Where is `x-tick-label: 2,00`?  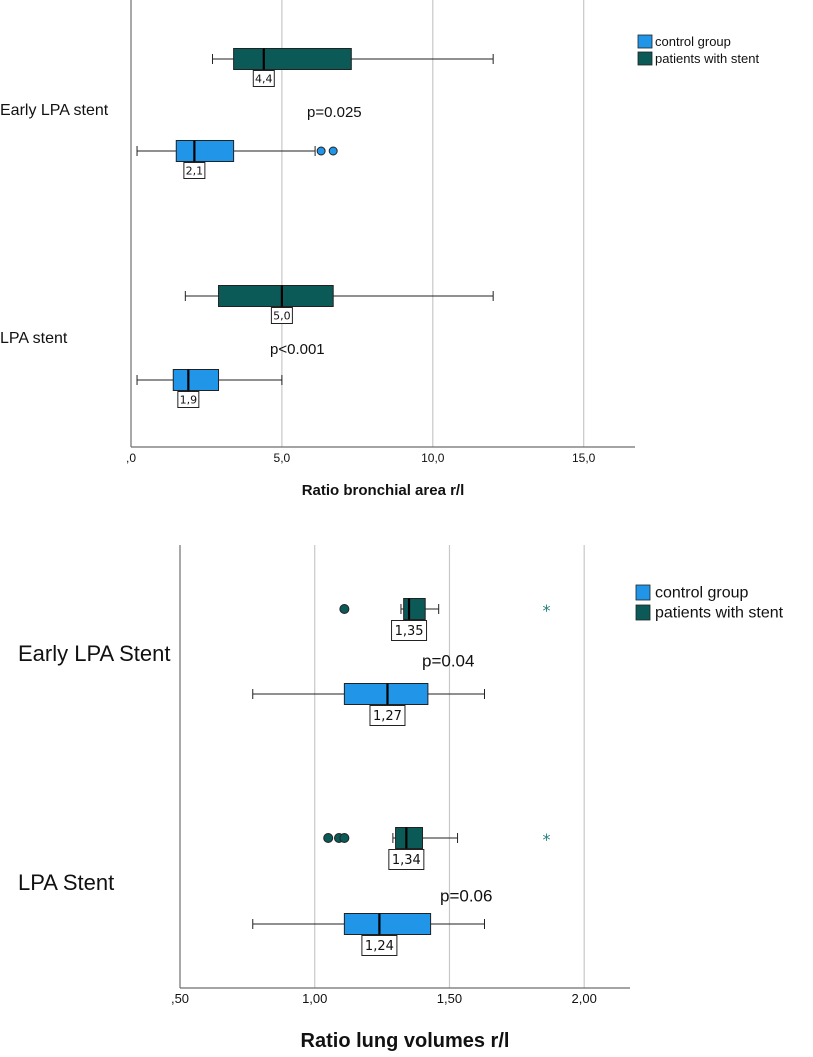
x-tick-label: 2,00 is located at coordinates (584, 998).